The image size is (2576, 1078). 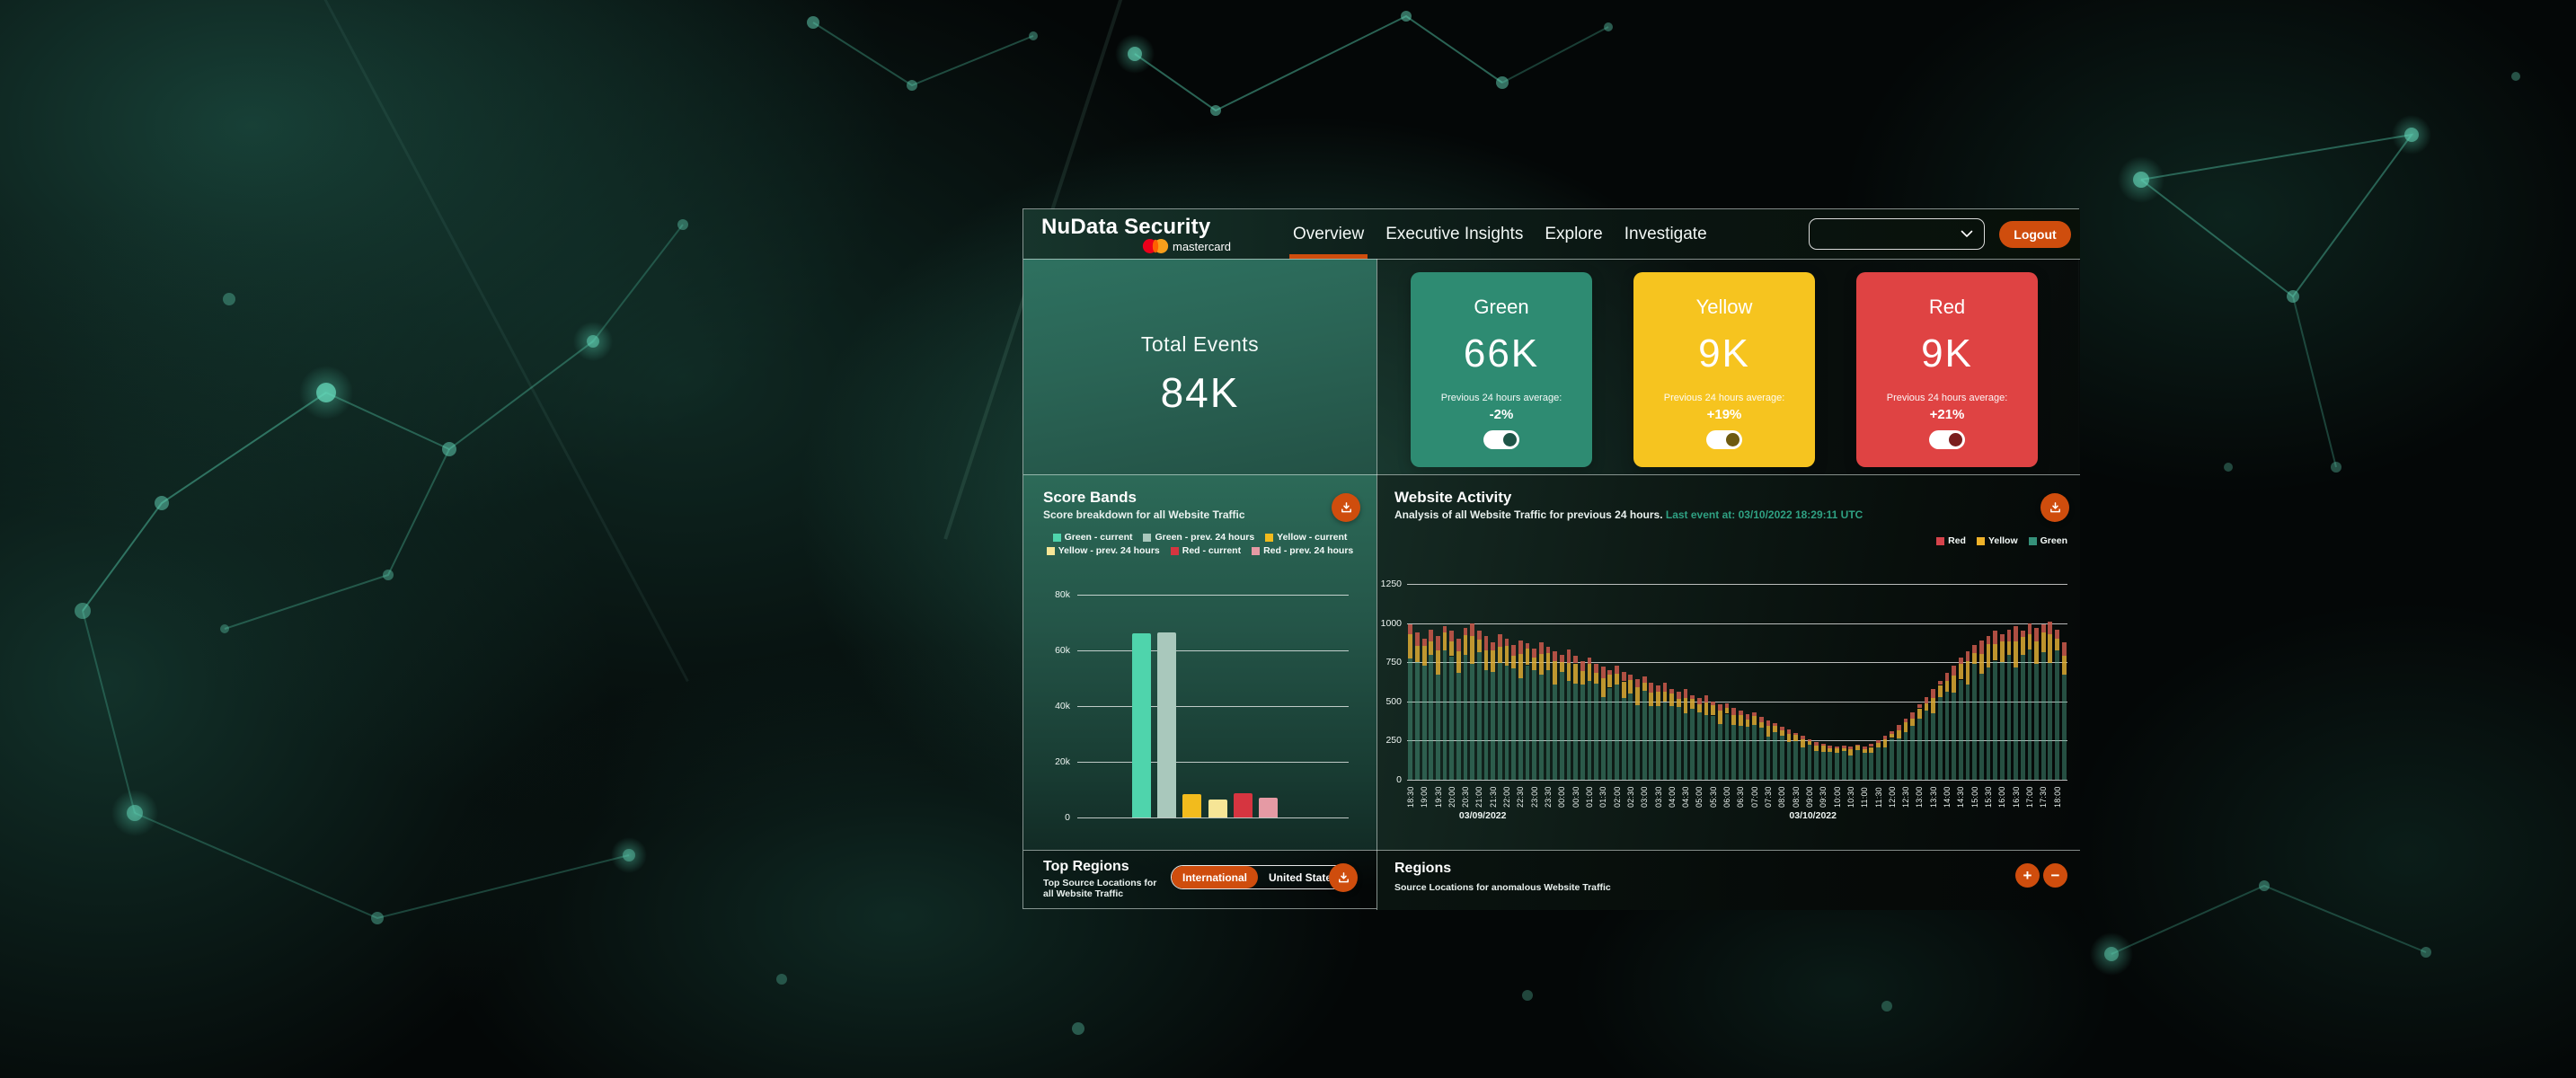 I want to click on x-tick-label: 09:00, so click(x=1809, y=797).